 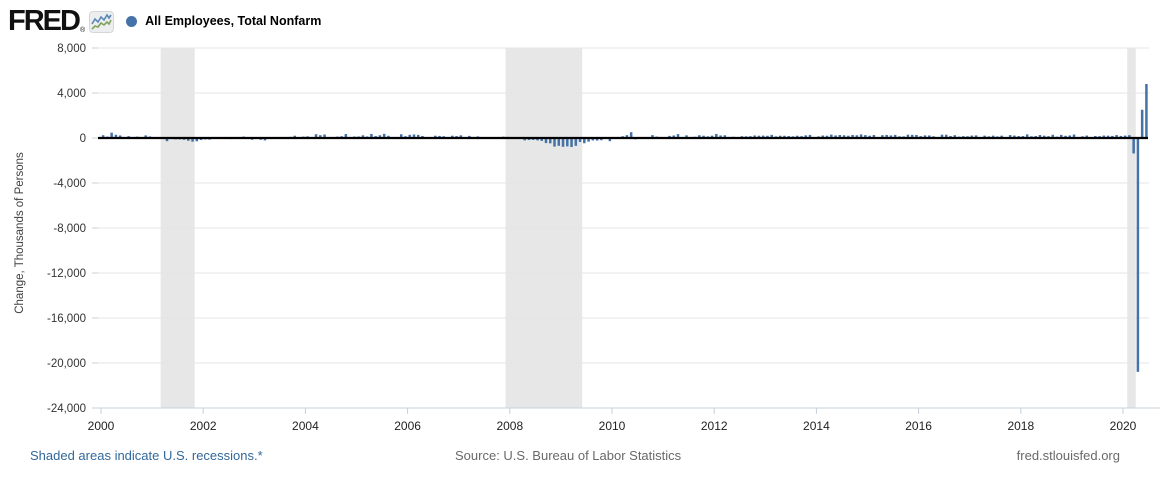 I want to click on x-tick-label: 2000, so click(x=101, y=425).